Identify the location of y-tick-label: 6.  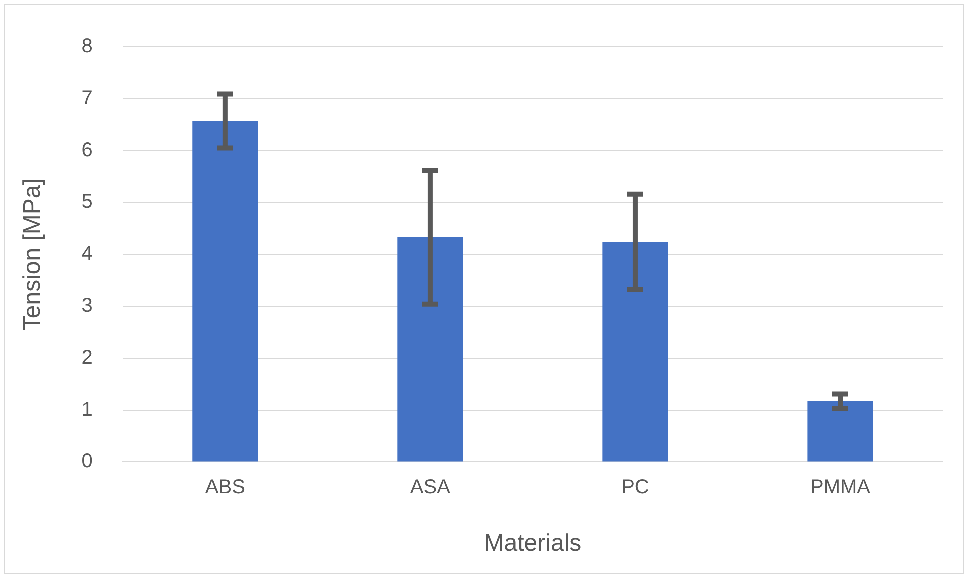
(87, 150).